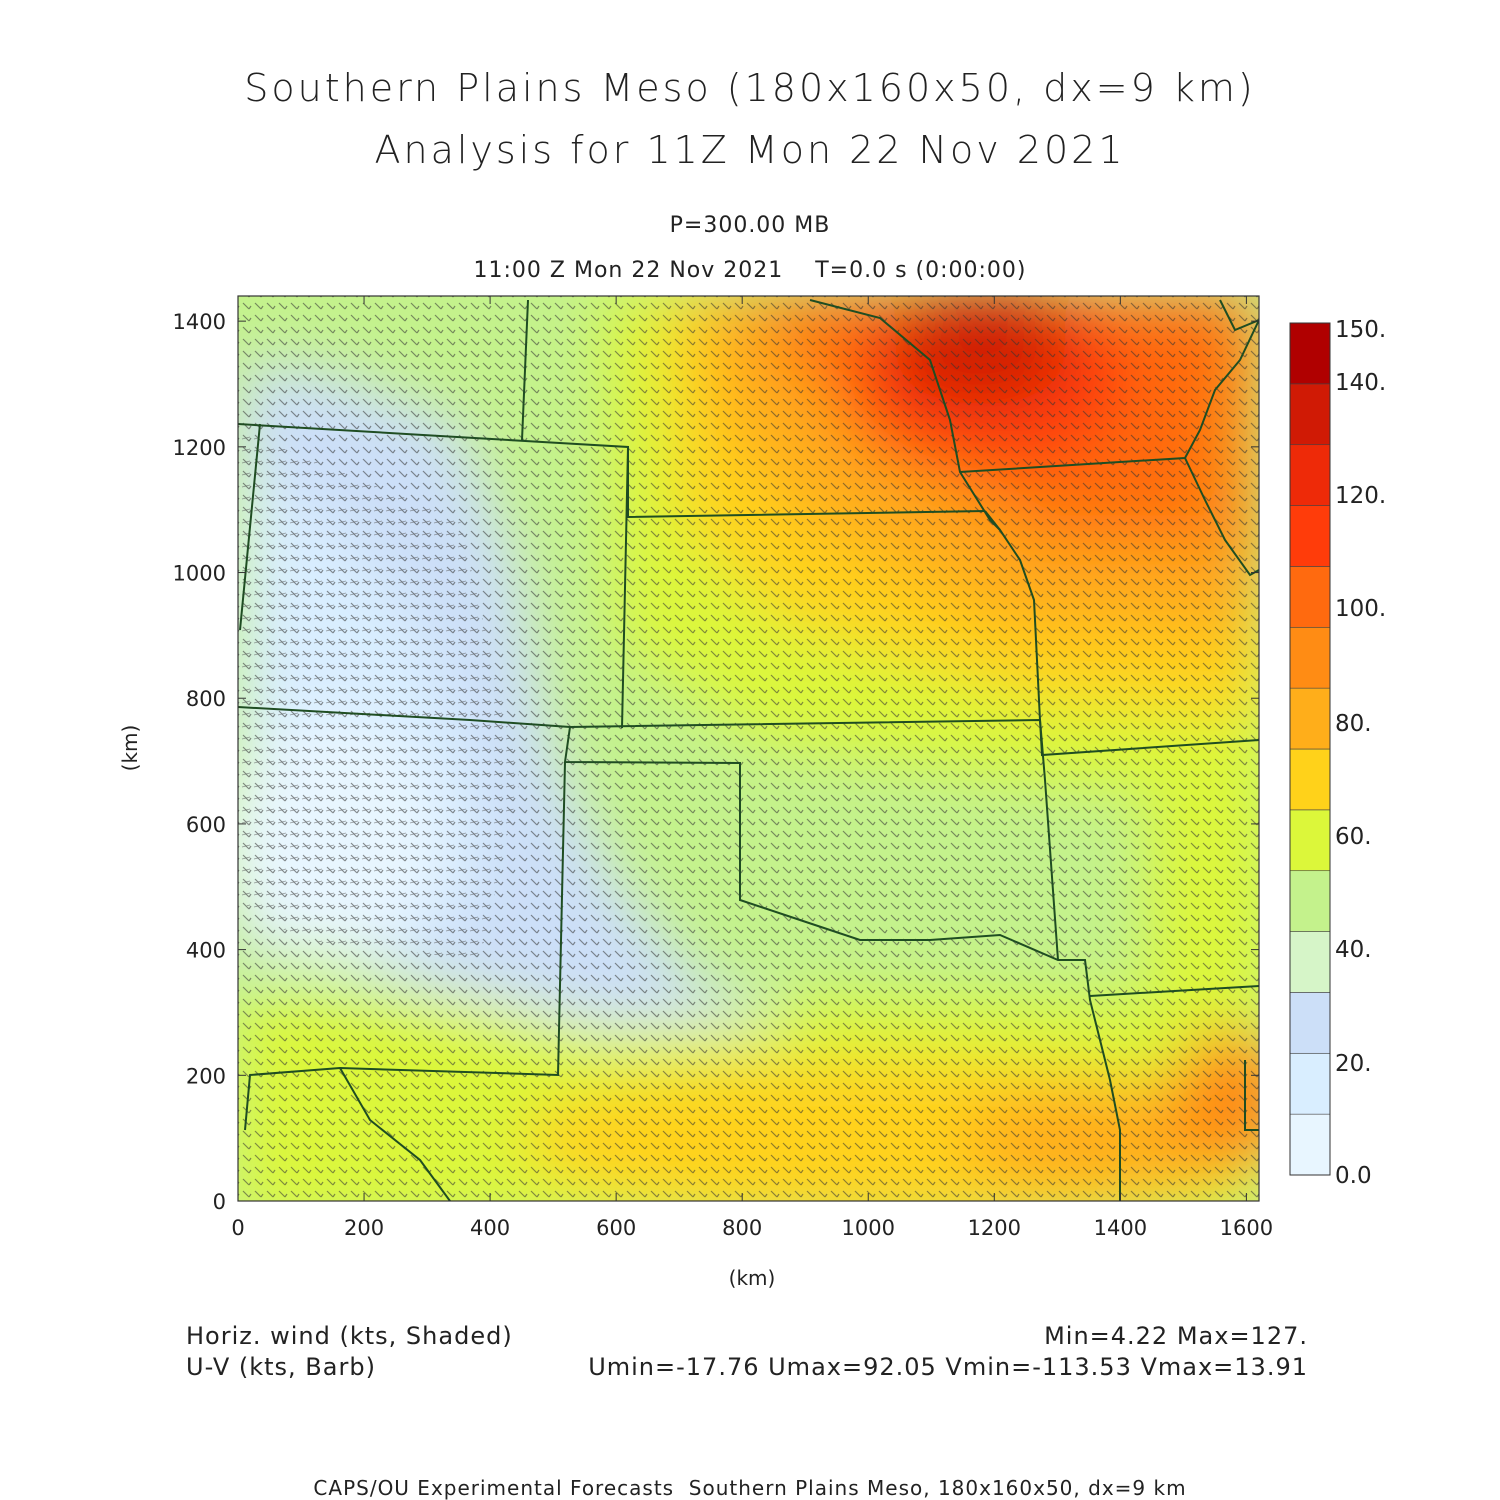 This screenshot has height=1500, width=1500. I want to click on x-tick-label: 1600, so click(1246, 1228).